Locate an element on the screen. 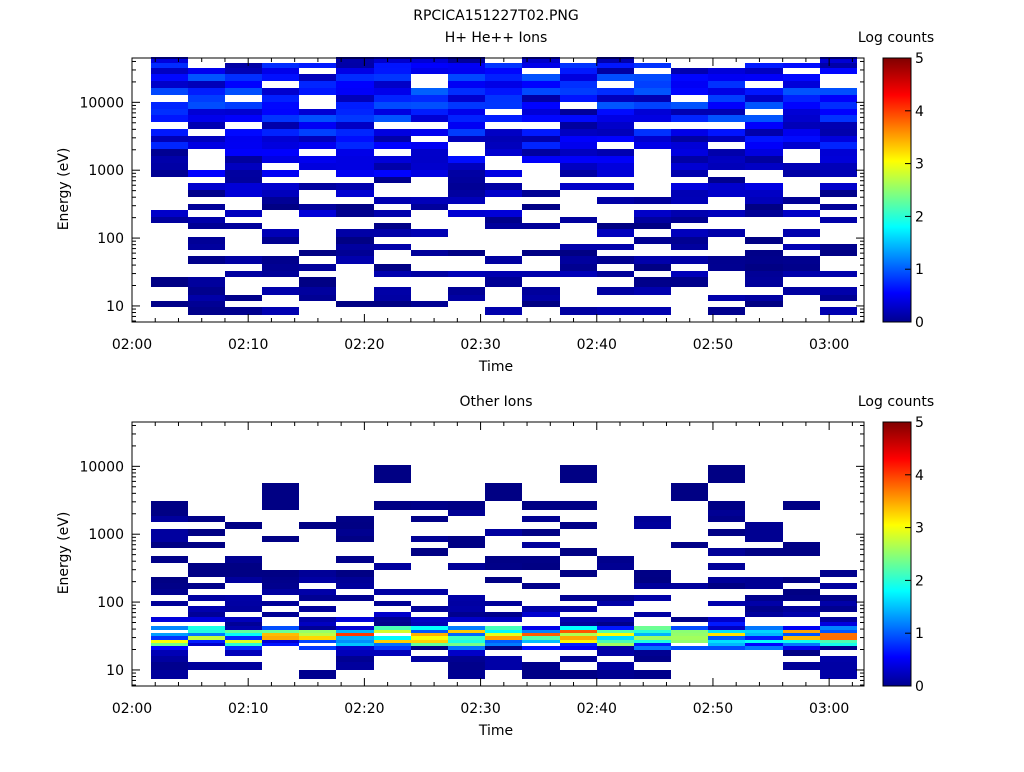 The image size is (1024, 772). colorbar-tick-label: 3 is located at coordinates (919, 165).